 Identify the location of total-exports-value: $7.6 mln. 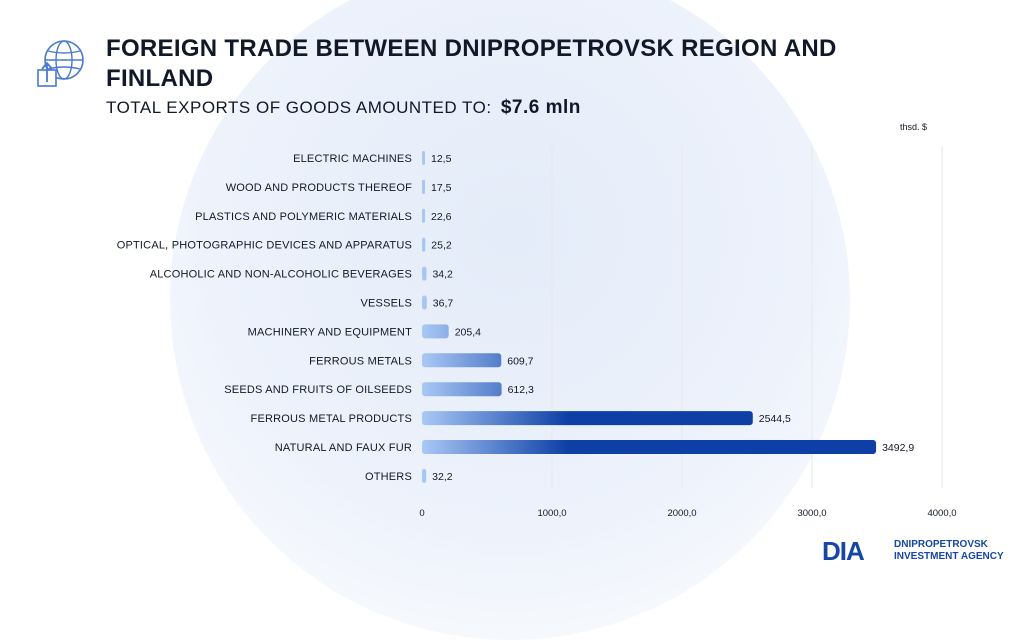
(540, 107).